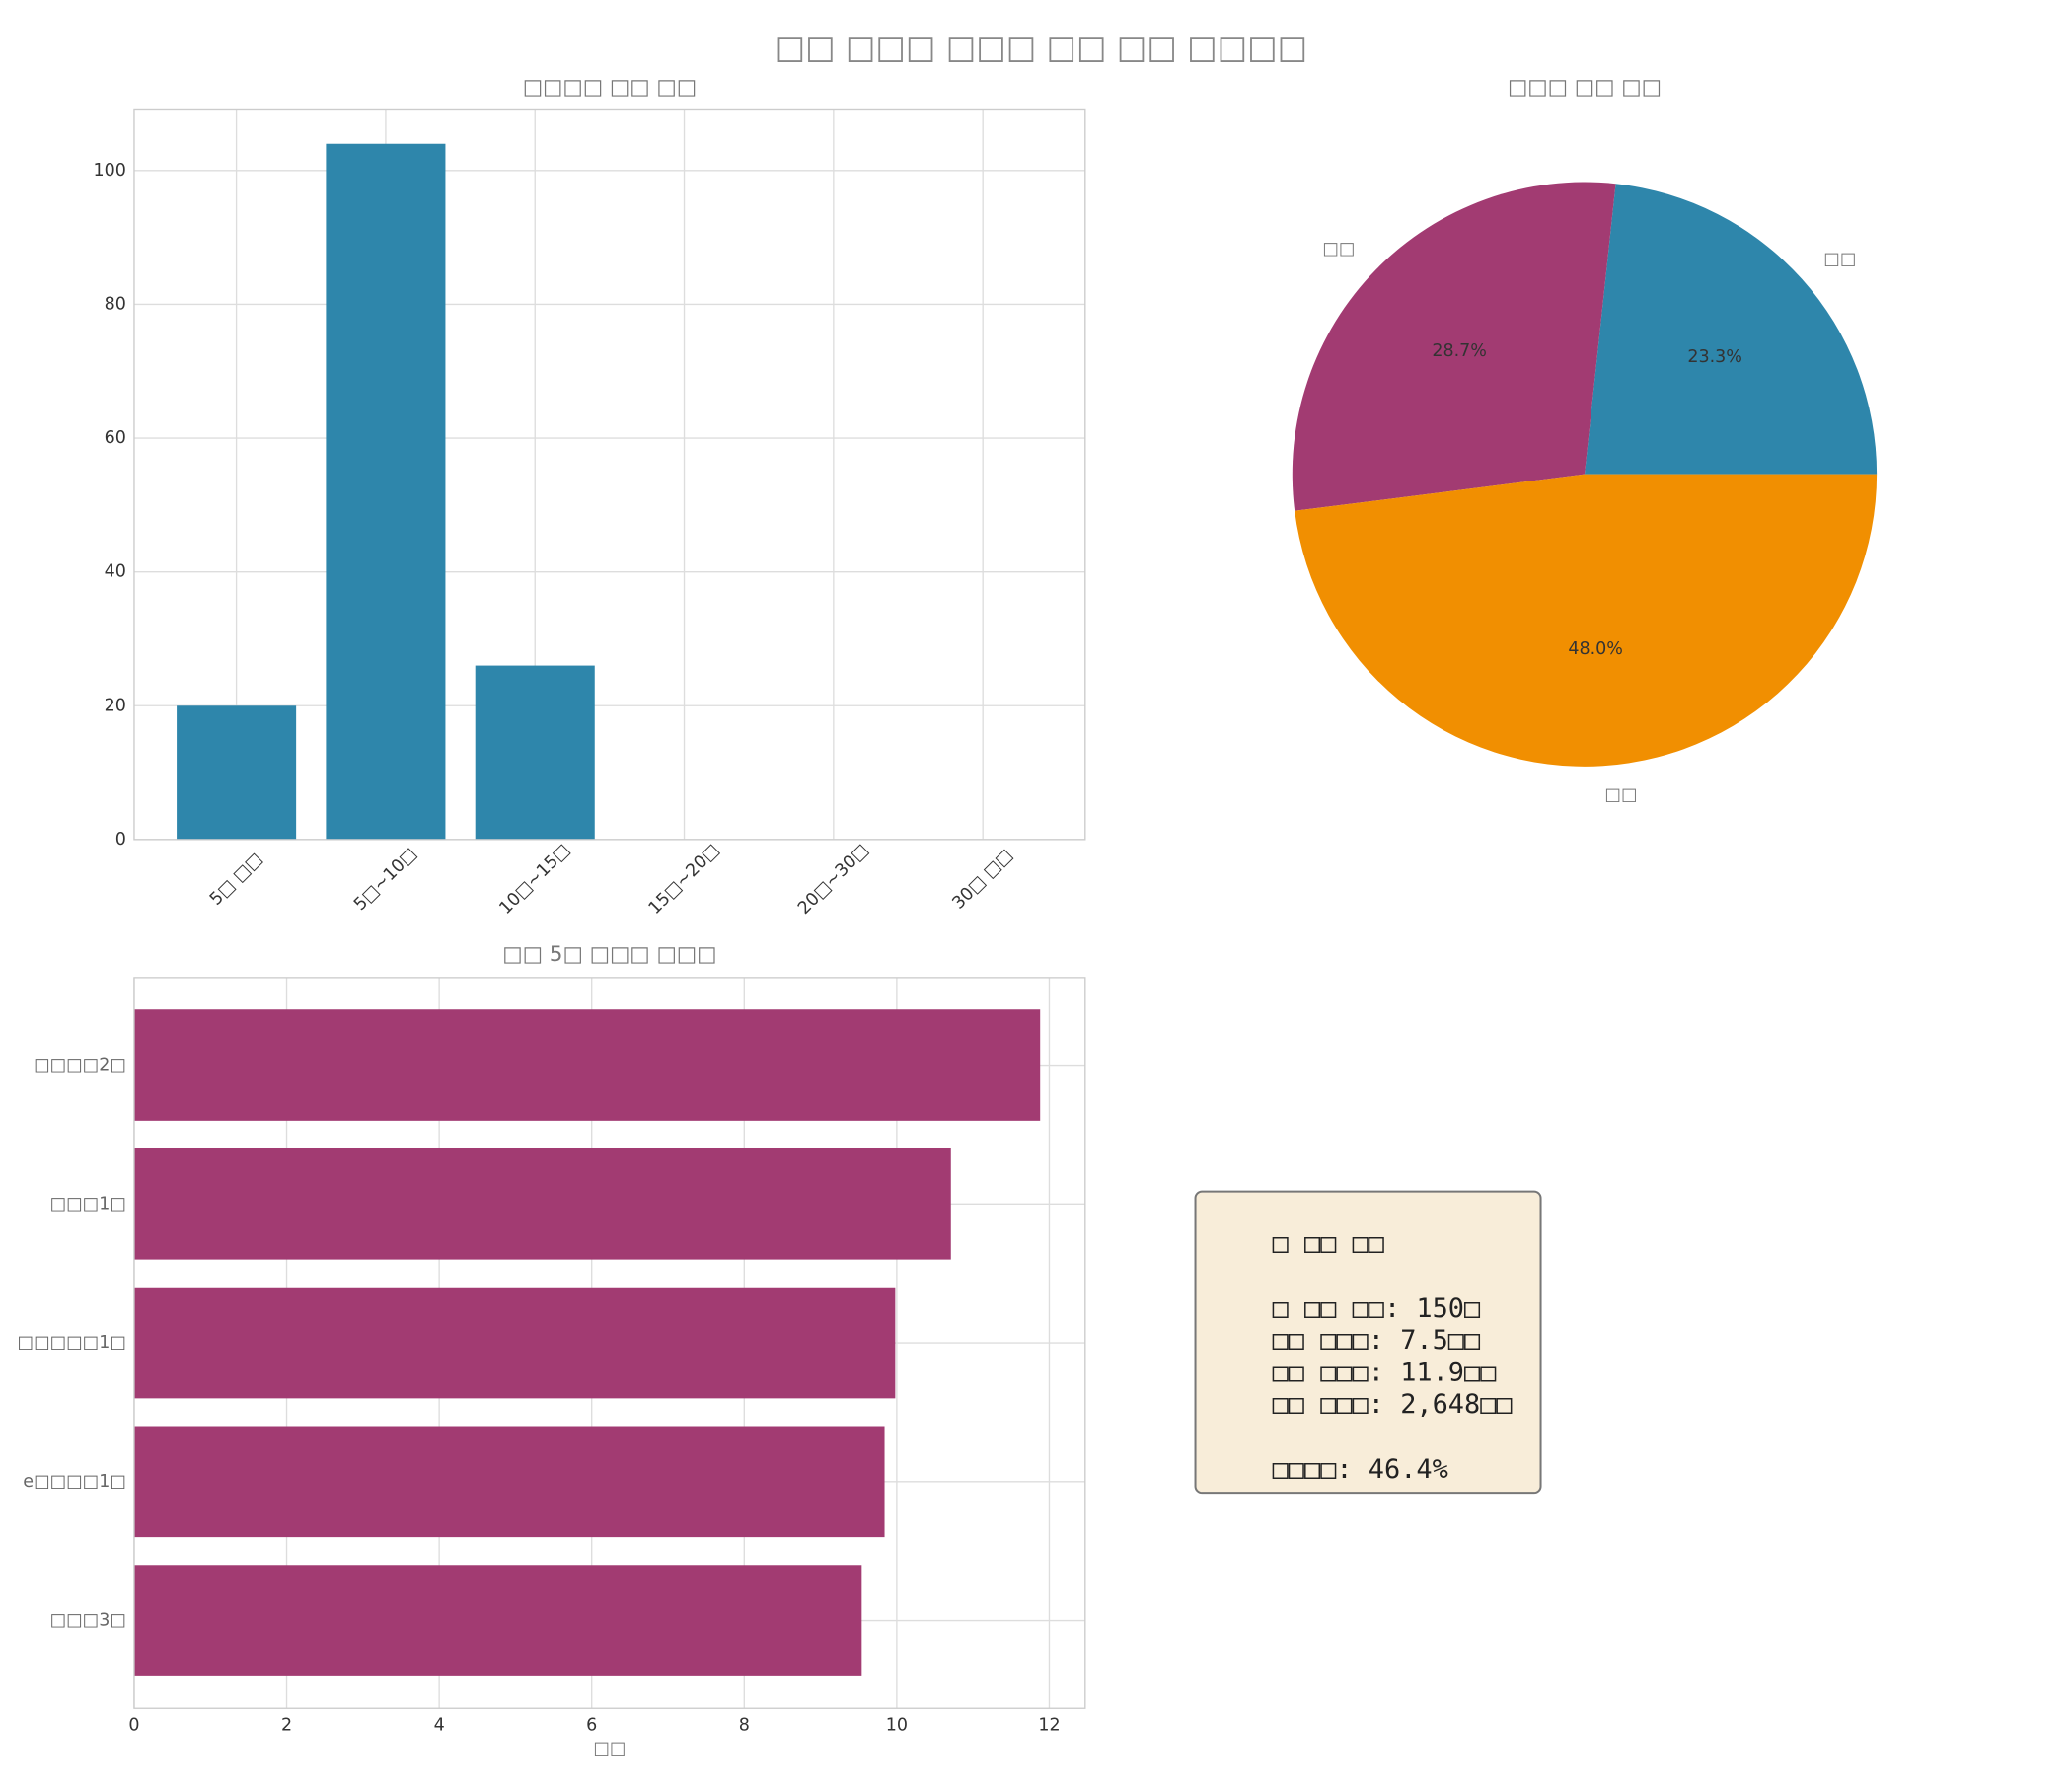 This screenshot has height=1776, width=2072. Describe the element at coordinates (609, 955) in the screenshot. I see `subplot-title: □□ 5□ □□□ □□□` at that location.